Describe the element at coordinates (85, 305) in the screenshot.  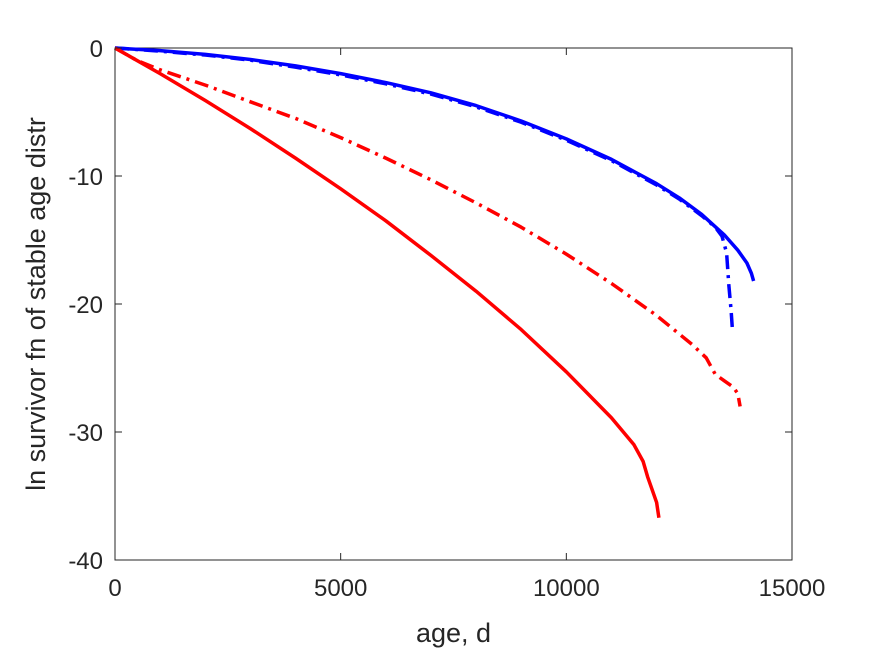
I see `y-tick-label: -20` at that location.